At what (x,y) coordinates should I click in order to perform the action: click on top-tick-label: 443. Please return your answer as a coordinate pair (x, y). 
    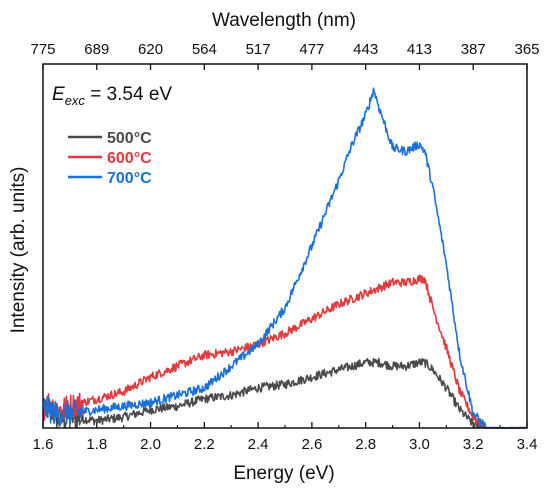
    Looking at the image, I should click on (365, 49).